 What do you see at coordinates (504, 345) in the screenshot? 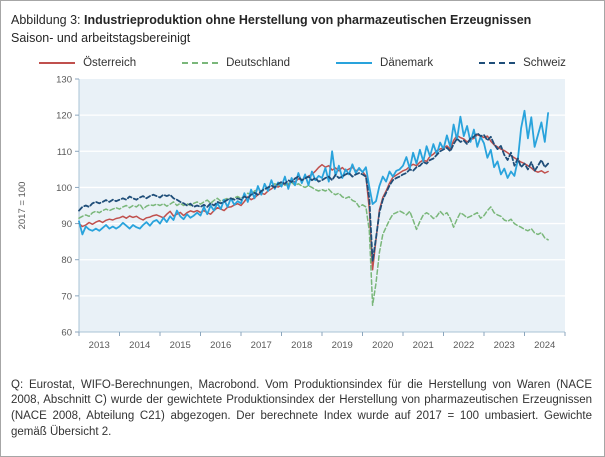
I see `x-tick-label-2023: 2023` at bounding box center [504, 345].